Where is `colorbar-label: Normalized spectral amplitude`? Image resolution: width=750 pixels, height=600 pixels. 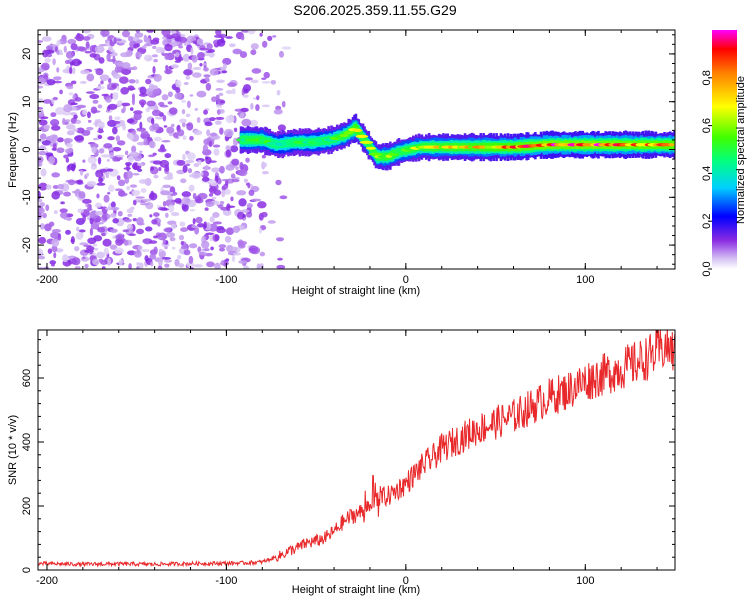
colorbar-label: Normalized spectral amplitude is located at coordinates (741, 150).